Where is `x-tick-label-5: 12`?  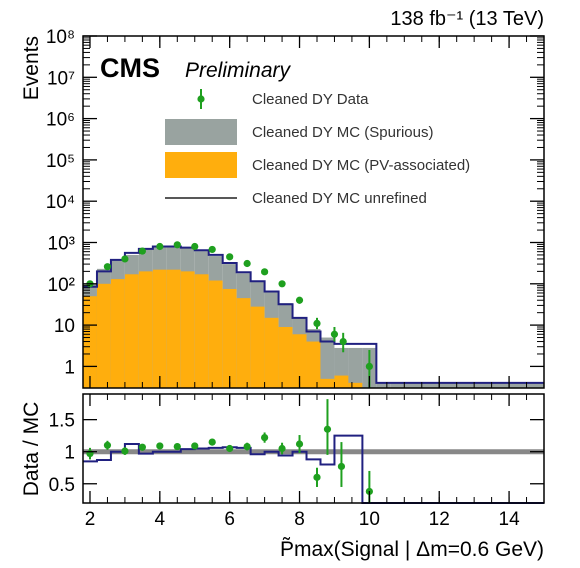 x-tick-label-5: 12 is located at coordinates (439, 519).